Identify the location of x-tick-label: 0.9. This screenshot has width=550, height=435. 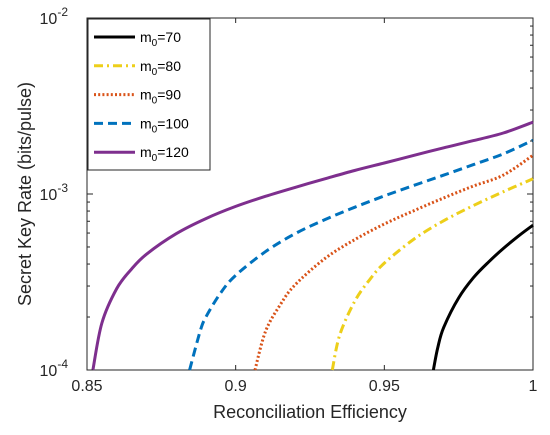
(236, 386).